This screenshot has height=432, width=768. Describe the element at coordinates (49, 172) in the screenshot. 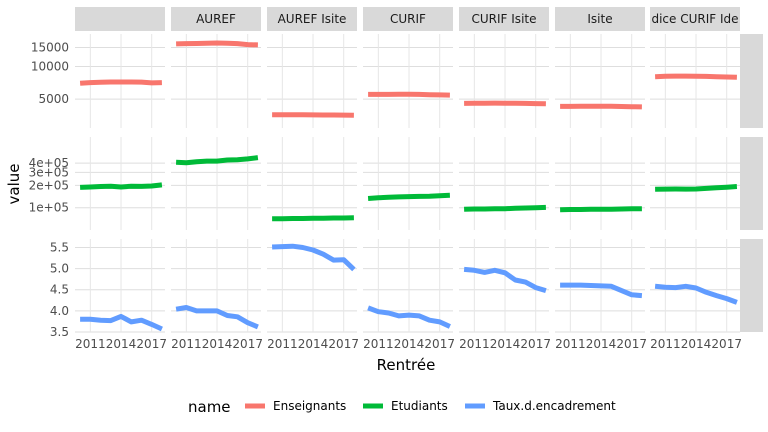

I see `y-tick-label: 3e+05` at that location.